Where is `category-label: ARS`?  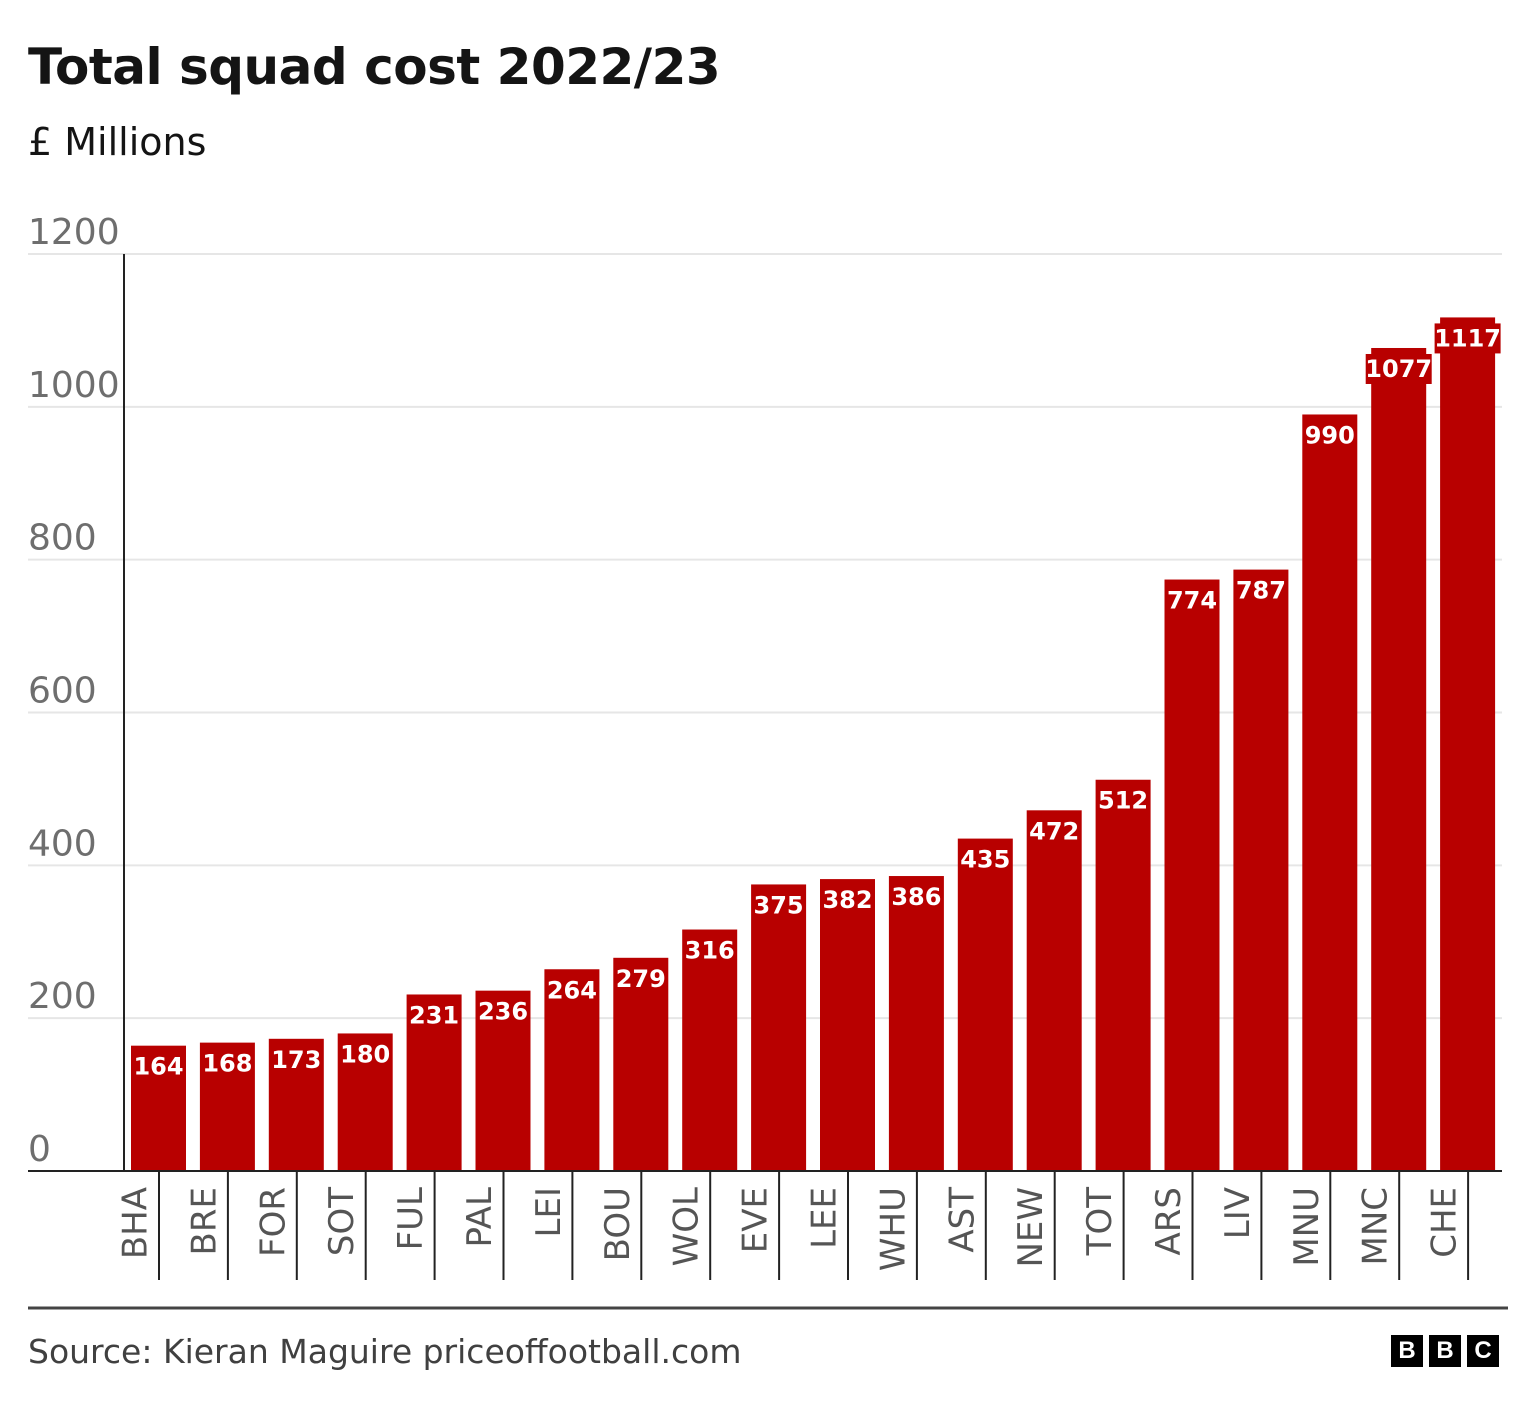
category-label: ARS is located at coordinates (1169, 1221).